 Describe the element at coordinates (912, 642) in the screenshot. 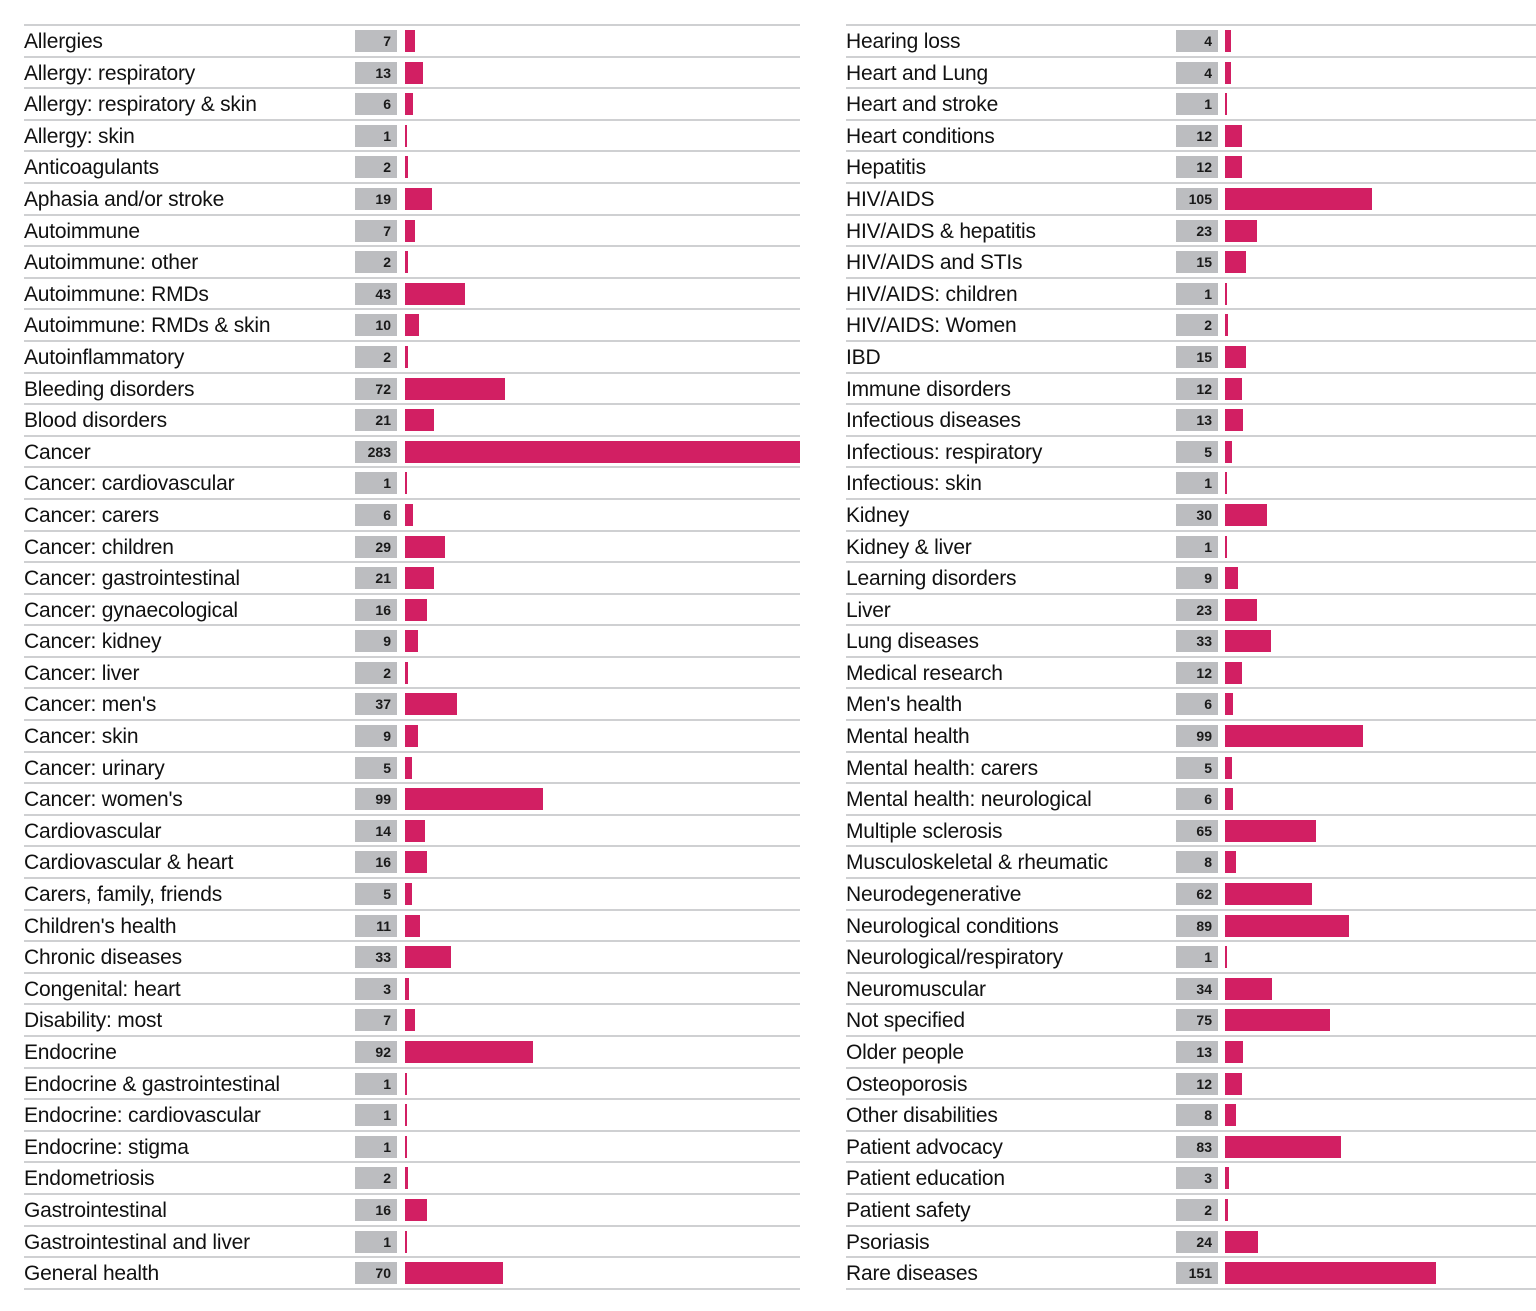

I see `category-label: Lung diseases` at that location.